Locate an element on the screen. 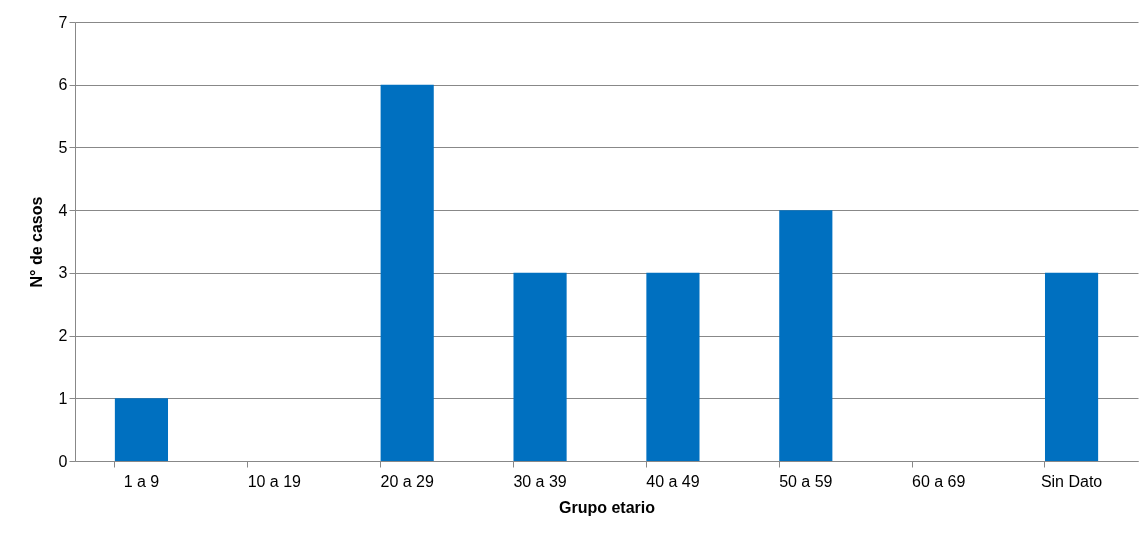 The height and width of the screenshot is (537, 1143). y-tick-label: 2 is located at coordinates (63, 336).